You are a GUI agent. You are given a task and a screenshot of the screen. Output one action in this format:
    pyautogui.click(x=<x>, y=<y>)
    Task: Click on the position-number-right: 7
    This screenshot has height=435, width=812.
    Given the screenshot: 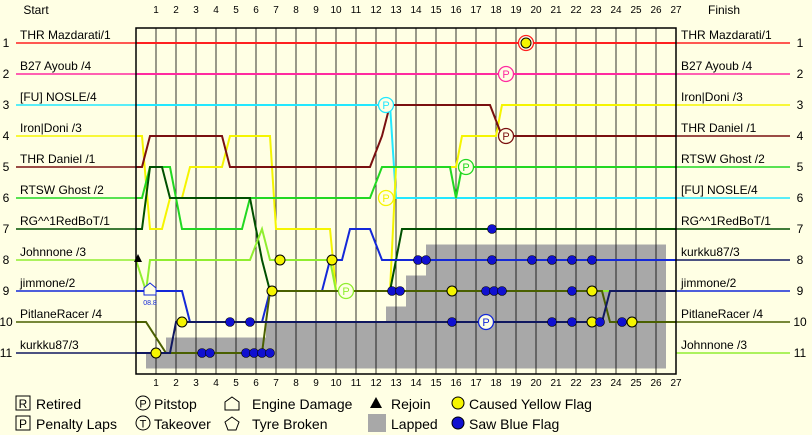 What is the action you would take?
    pyautogui.click(x=800, y=229)
    